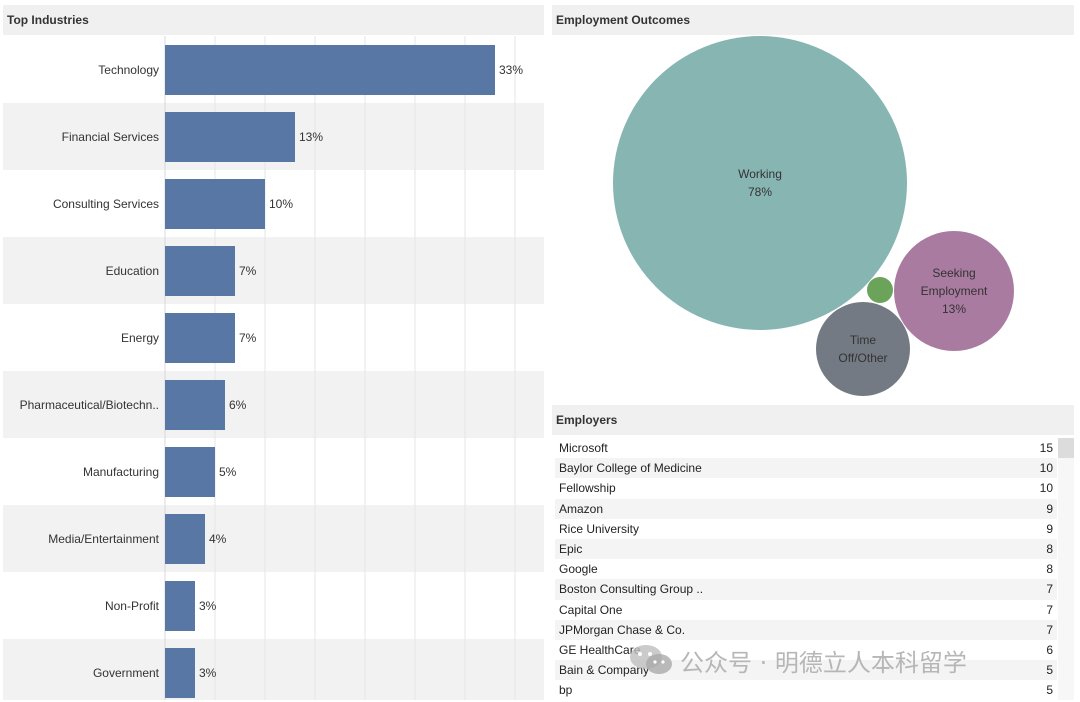 The width and height of the screenshot is (1080, 702). Describe the element at coordinates (806, 468) in the screenshot. I see `employer-row: Baylor College of Medicine 10` at that location.